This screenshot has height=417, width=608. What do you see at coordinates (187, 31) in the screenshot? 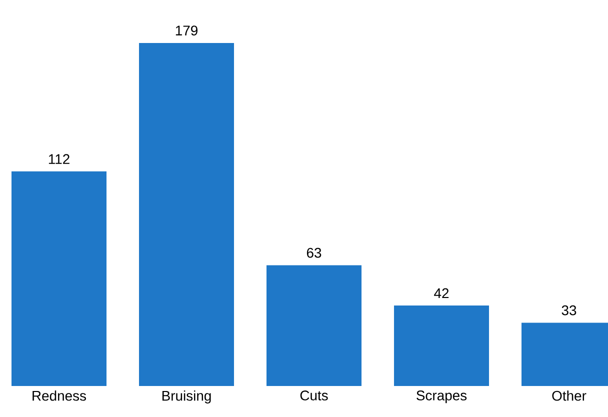
I see `data-label: 179` at bounding box center [187, 31].